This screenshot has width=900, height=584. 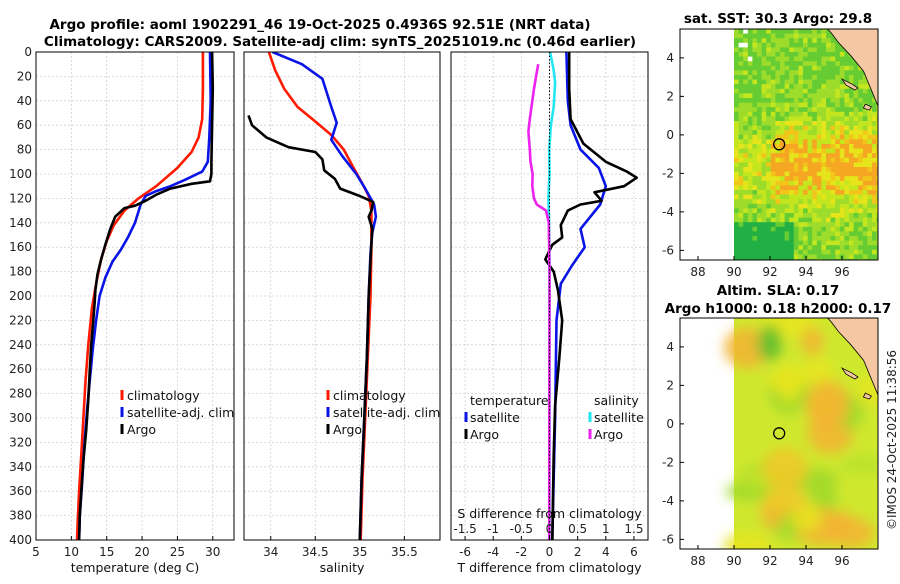 What do you see at coordinates (24, 101) in the screenshot?
I see `y-tick-label: 40` at bounding box center [24, 101].